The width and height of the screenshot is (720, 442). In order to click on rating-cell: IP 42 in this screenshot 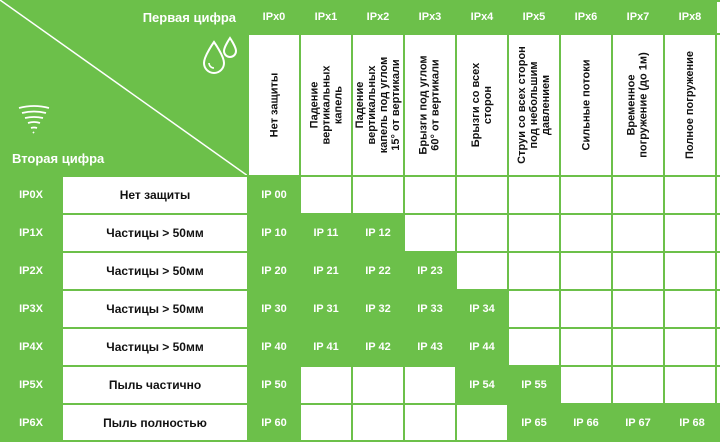, I will do `click(378, 347)`.